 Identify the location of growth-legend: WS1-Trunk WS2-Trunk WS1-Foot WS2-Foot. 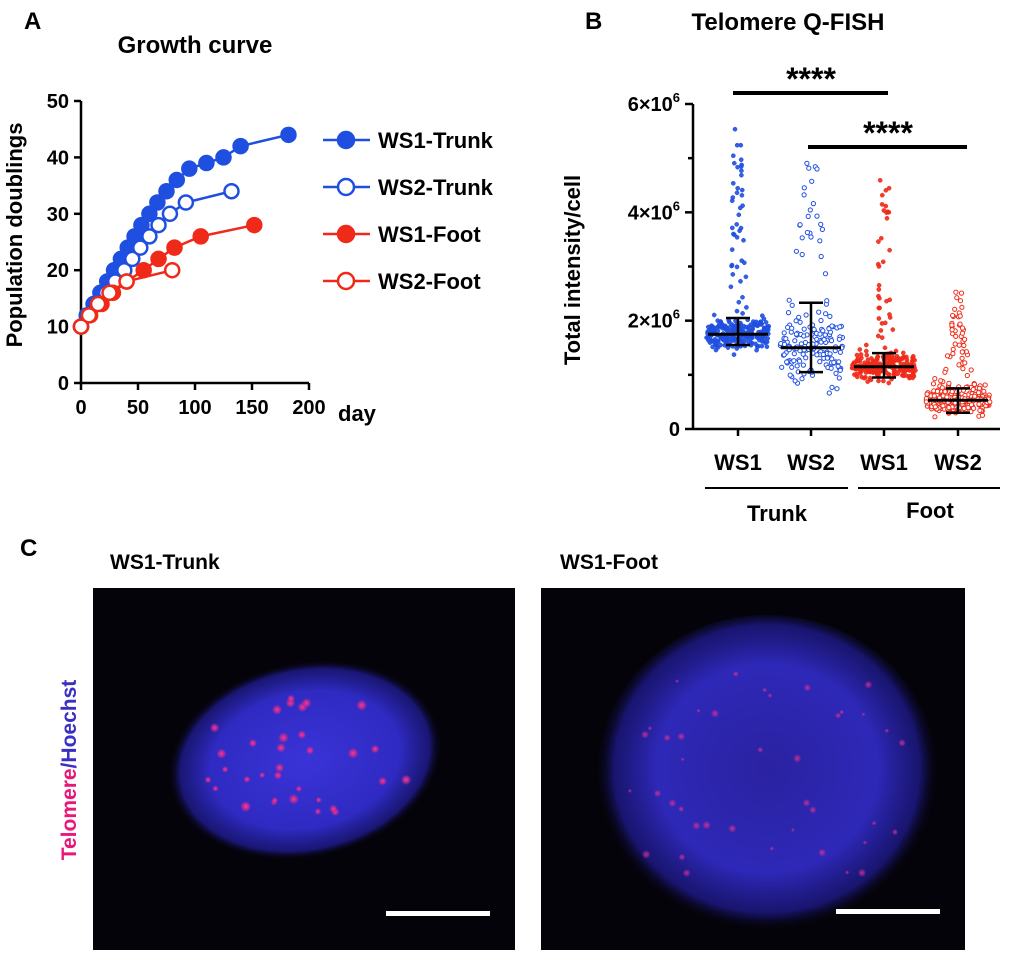
(408, 211).